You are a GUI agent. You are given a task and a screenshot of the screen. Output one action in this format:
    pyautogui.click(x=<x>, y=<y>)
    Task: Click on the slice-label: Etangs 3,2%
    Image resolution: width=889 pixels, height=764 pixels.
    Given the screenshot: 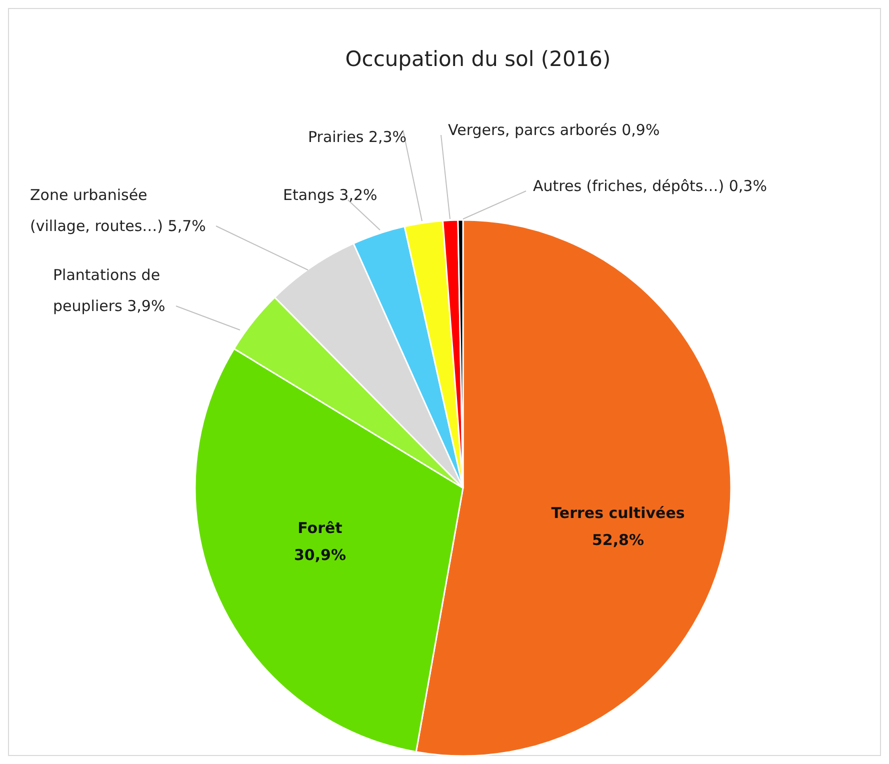 What is the action you would take?
    pyautogui.click(x=330, y=195)
    